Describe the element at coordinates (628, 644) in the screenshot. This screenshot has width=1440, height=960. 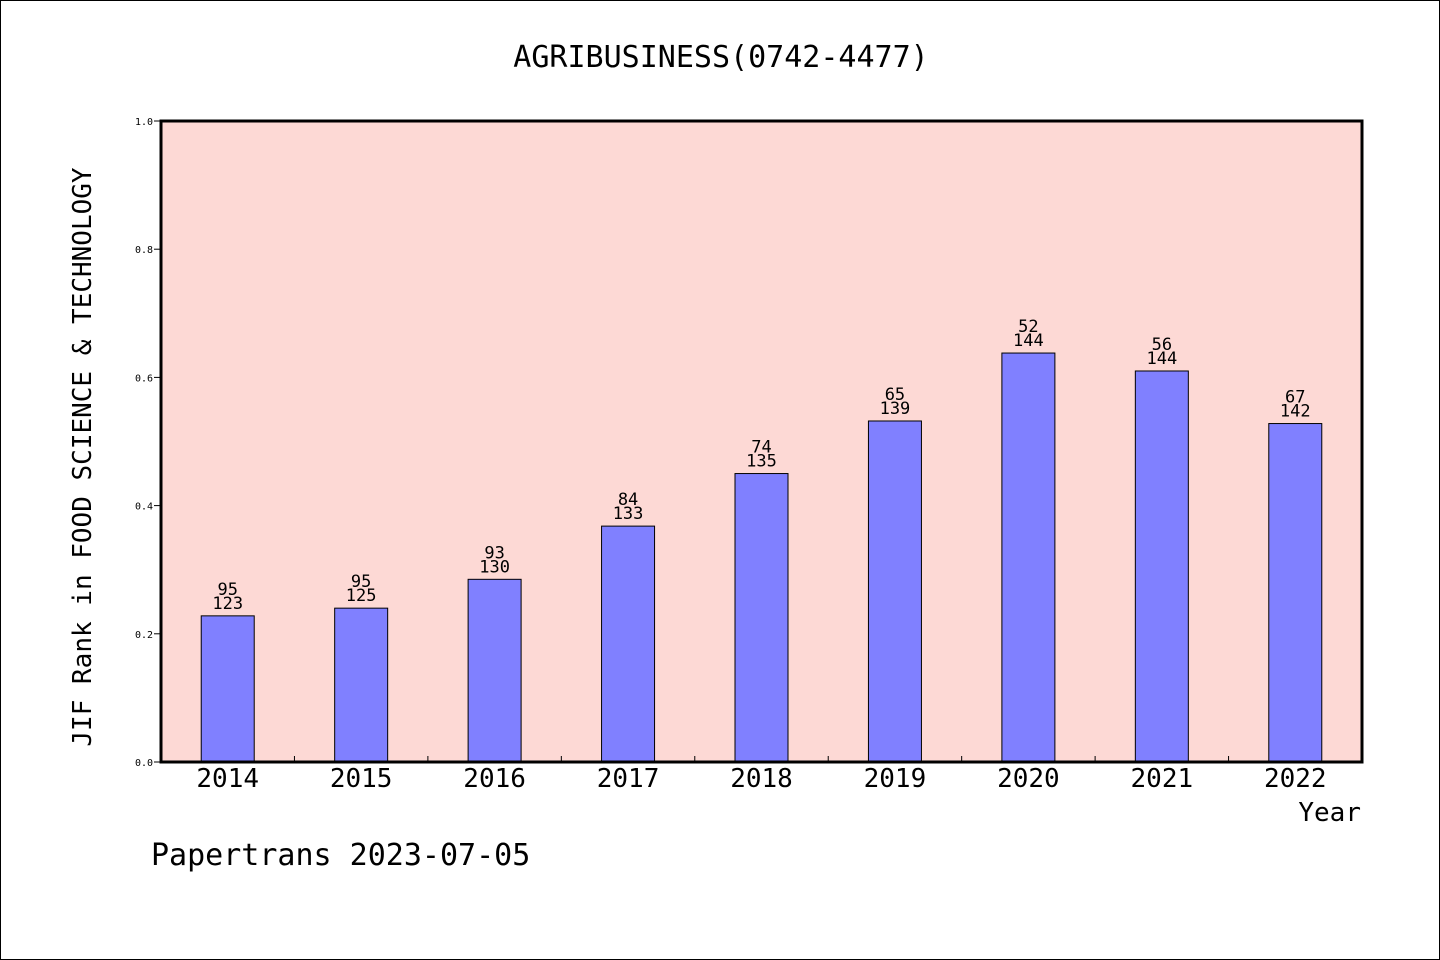
I see `bar-2017` at that location.